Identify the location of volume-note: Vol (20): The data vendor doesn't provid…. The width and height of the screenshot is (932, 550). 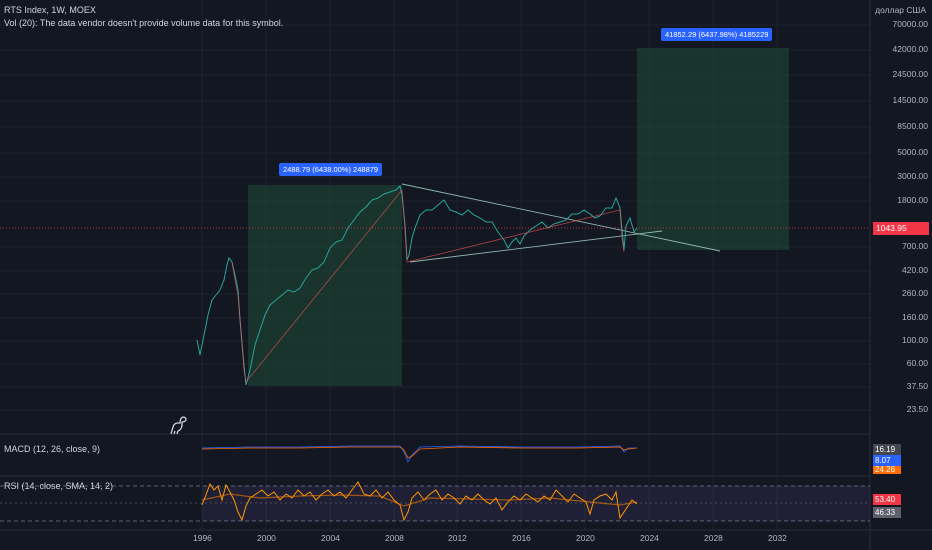
(144, 23).